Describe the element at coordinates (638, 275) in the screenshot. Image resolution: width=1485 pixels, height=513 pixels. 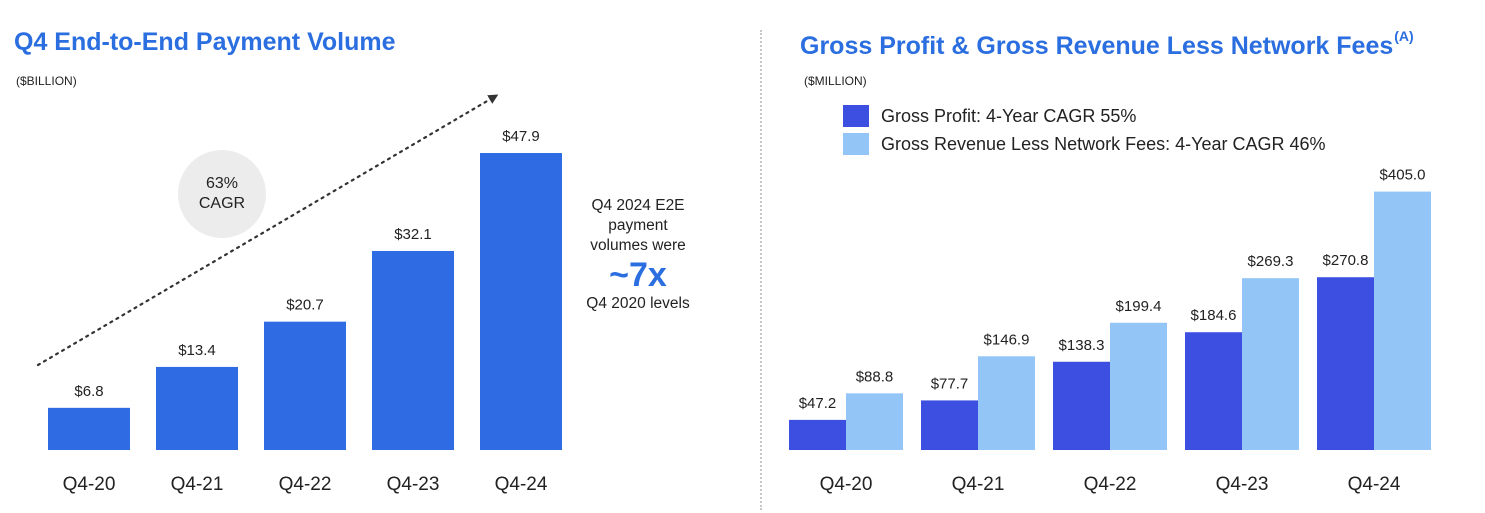
I see `callout-multiplier: ~7x` at that location.